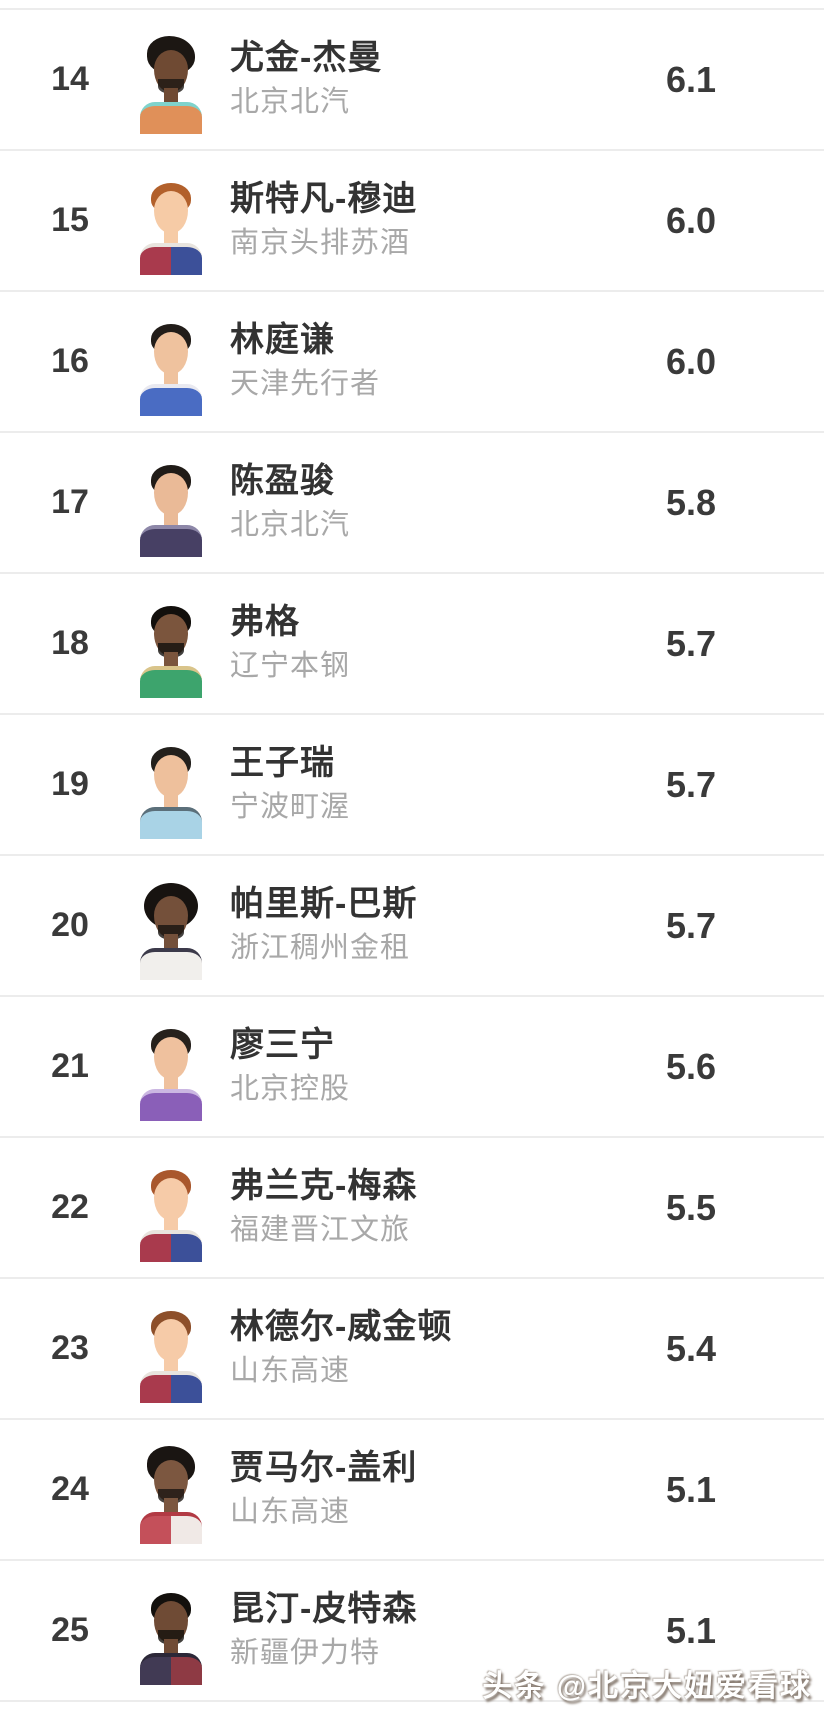 The image size is (824, 1717). What do you see at coordinates (324, 1185) in the screenshot?
I see `player-name: 弗兰克-梅森` at bounding box center [324, 1185].